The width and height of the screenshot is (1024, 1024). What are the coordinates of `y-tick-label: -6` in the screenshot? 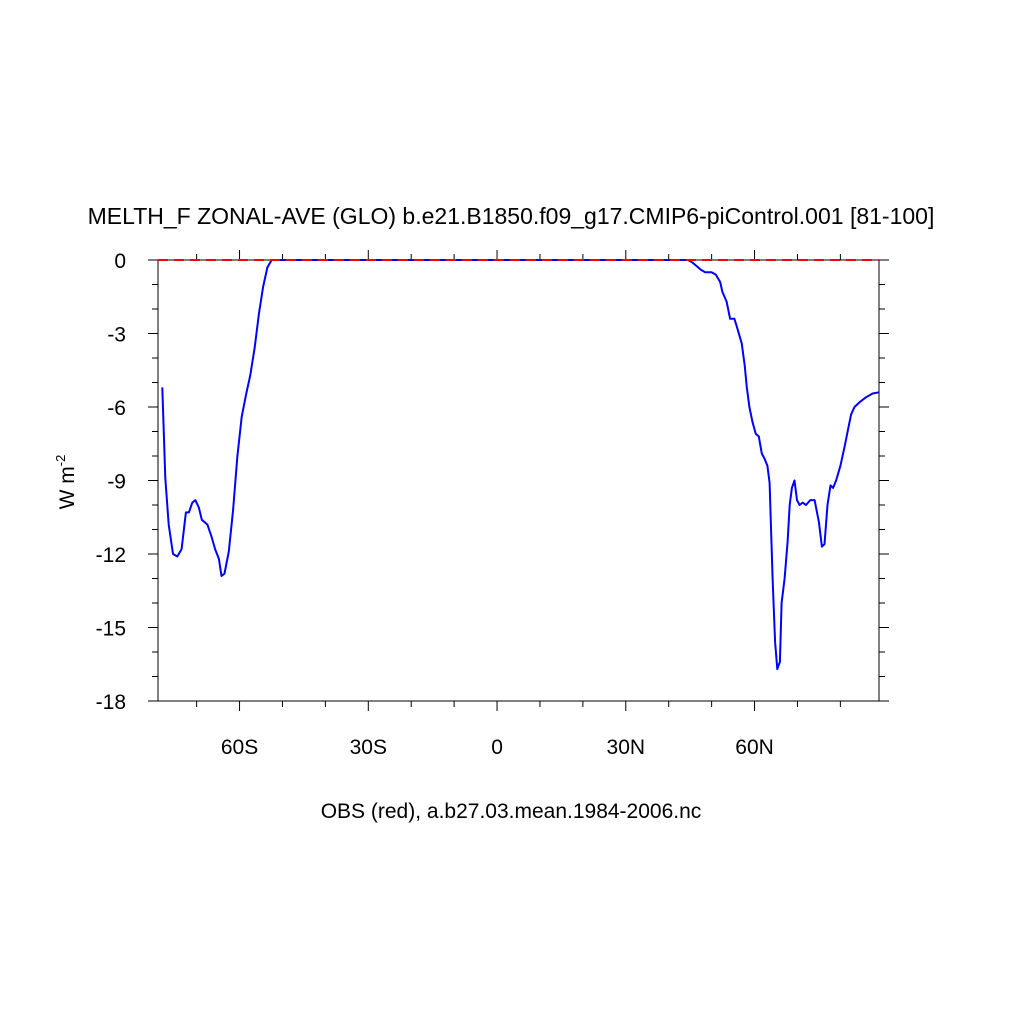 It's located at (116, 408).